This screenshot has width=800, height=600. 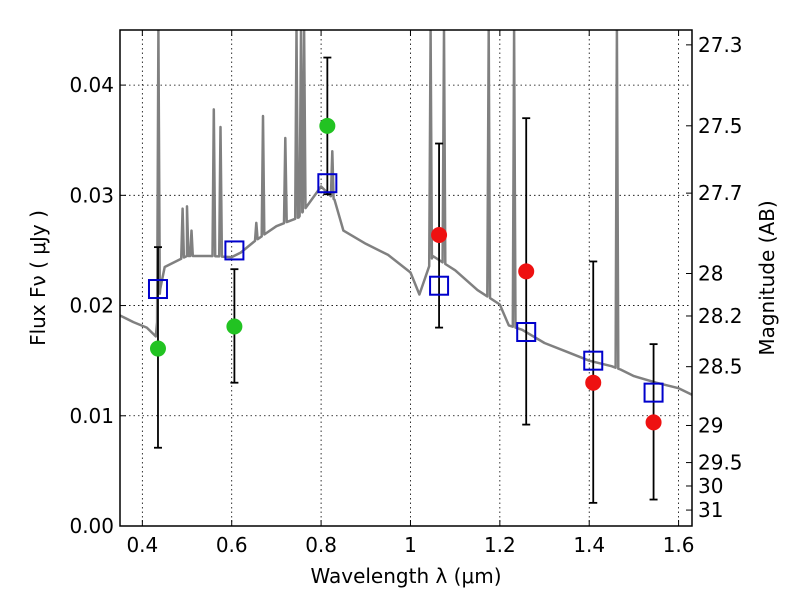 I want to click on x-tick-label: 0.6, so click(x=232, y=545).